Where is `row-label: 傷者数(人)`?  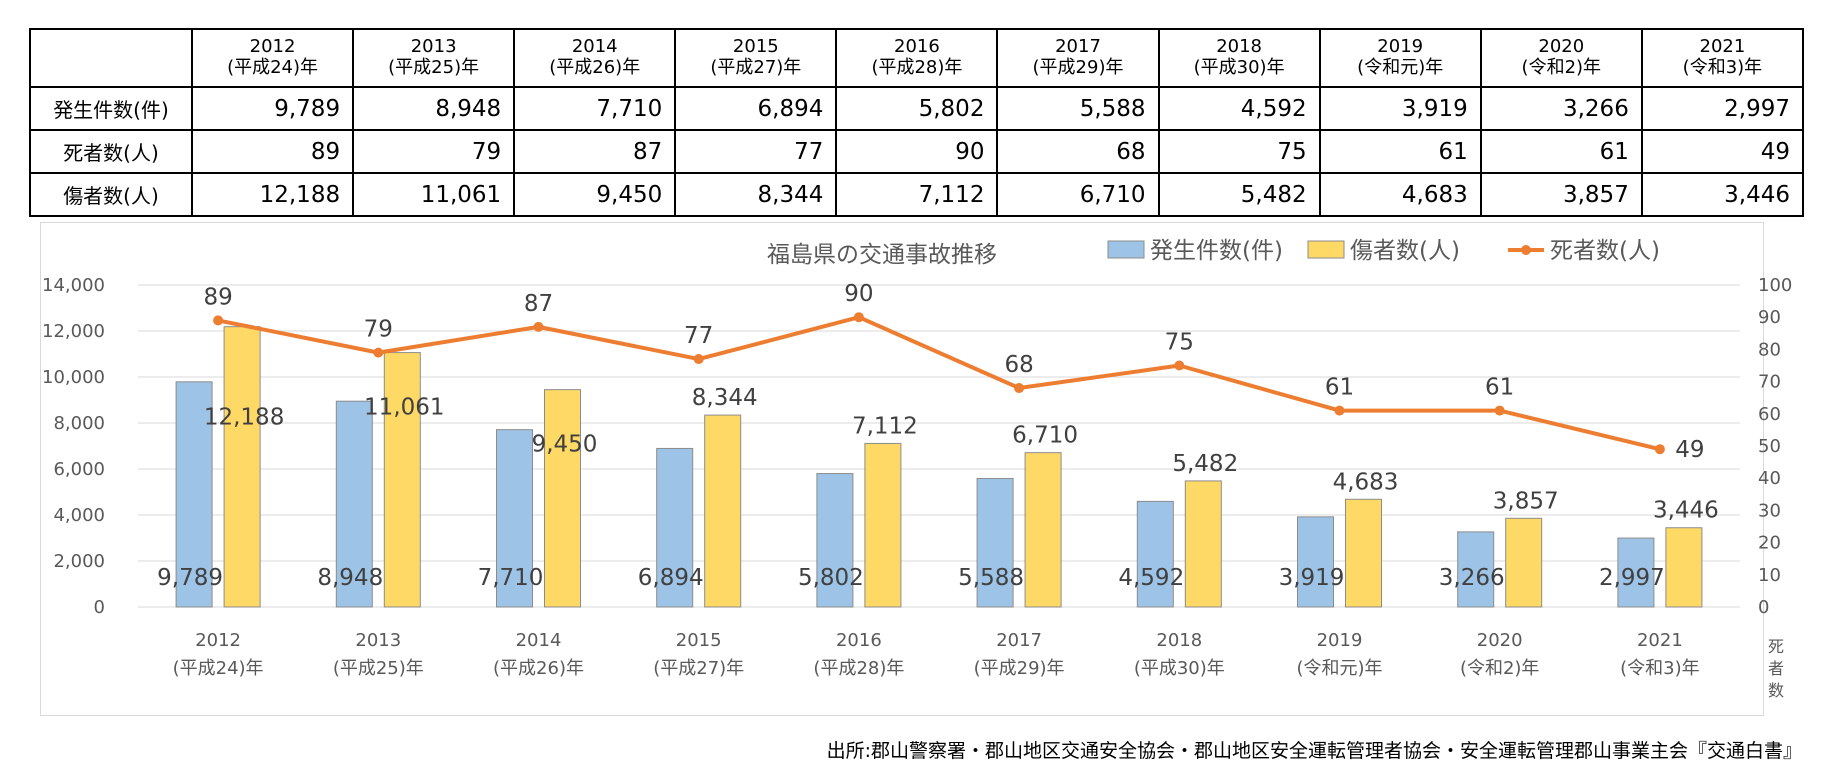
row-label: 傷者数(人) is located at coordinates (111, 194).